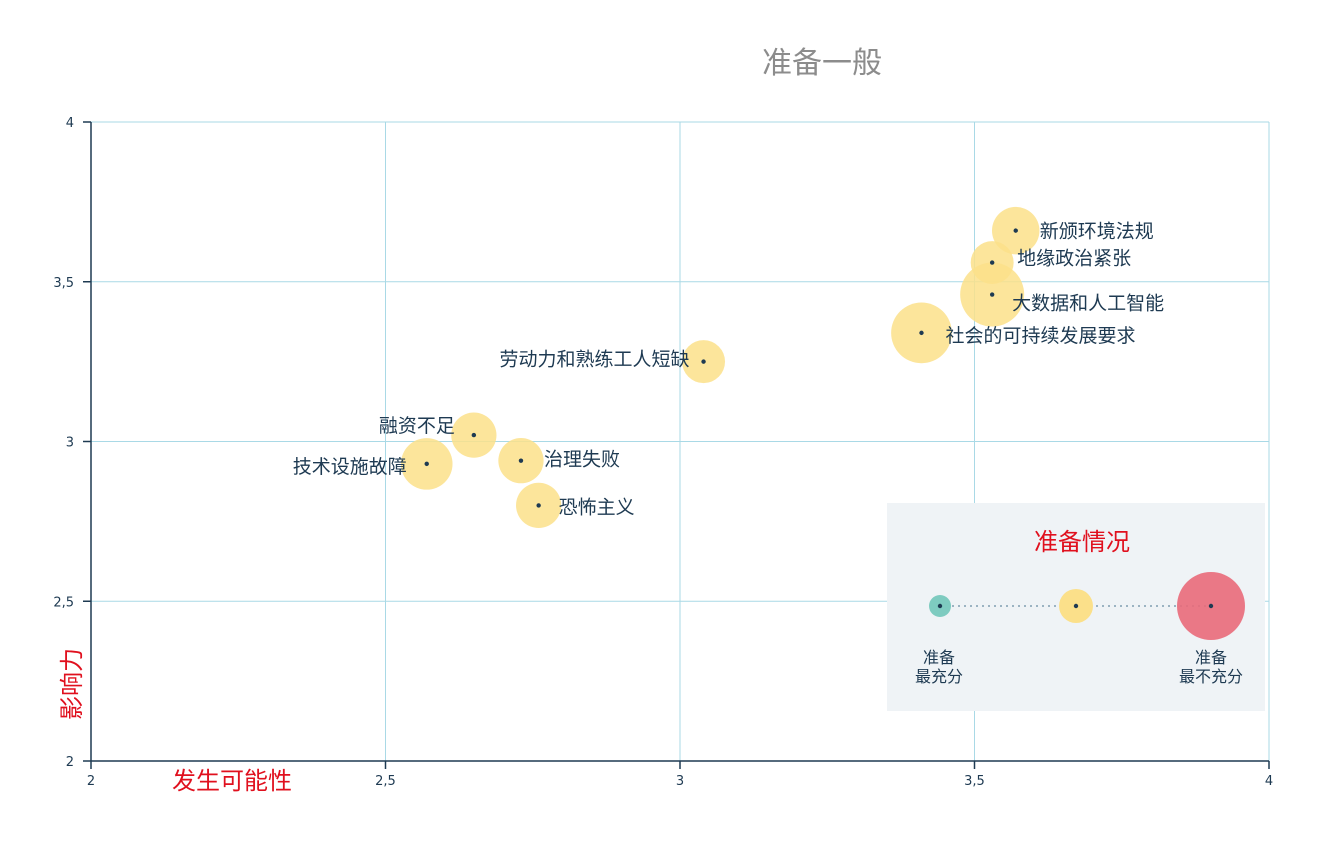 The width and height of the screenshot is (1320, 855). What do you see at coordinates (1269, 781) in the screenshot?
I see `x-tick-label: 4` at bounding box center [1269, 781].